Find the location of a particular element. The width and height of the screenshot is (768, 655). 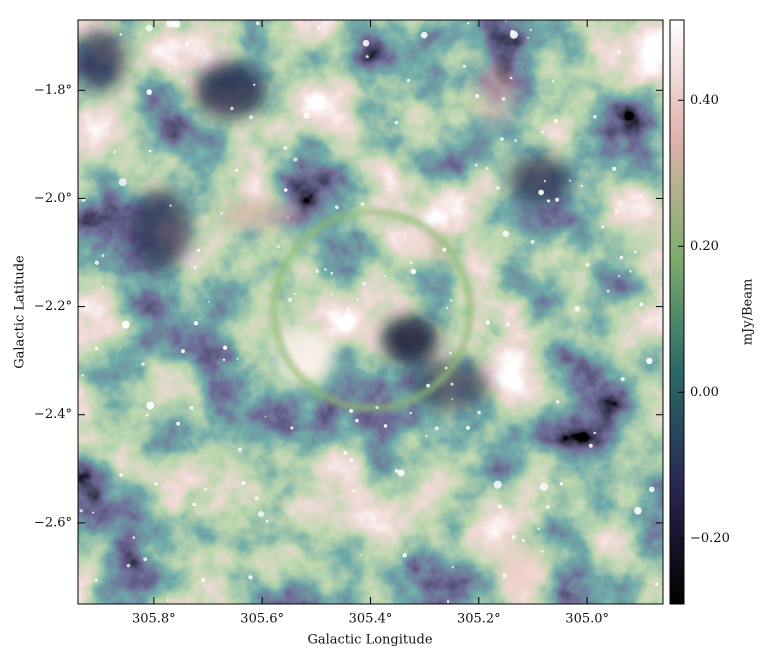

x-tick-label: 305.6° is located at coordinates (262, 619).